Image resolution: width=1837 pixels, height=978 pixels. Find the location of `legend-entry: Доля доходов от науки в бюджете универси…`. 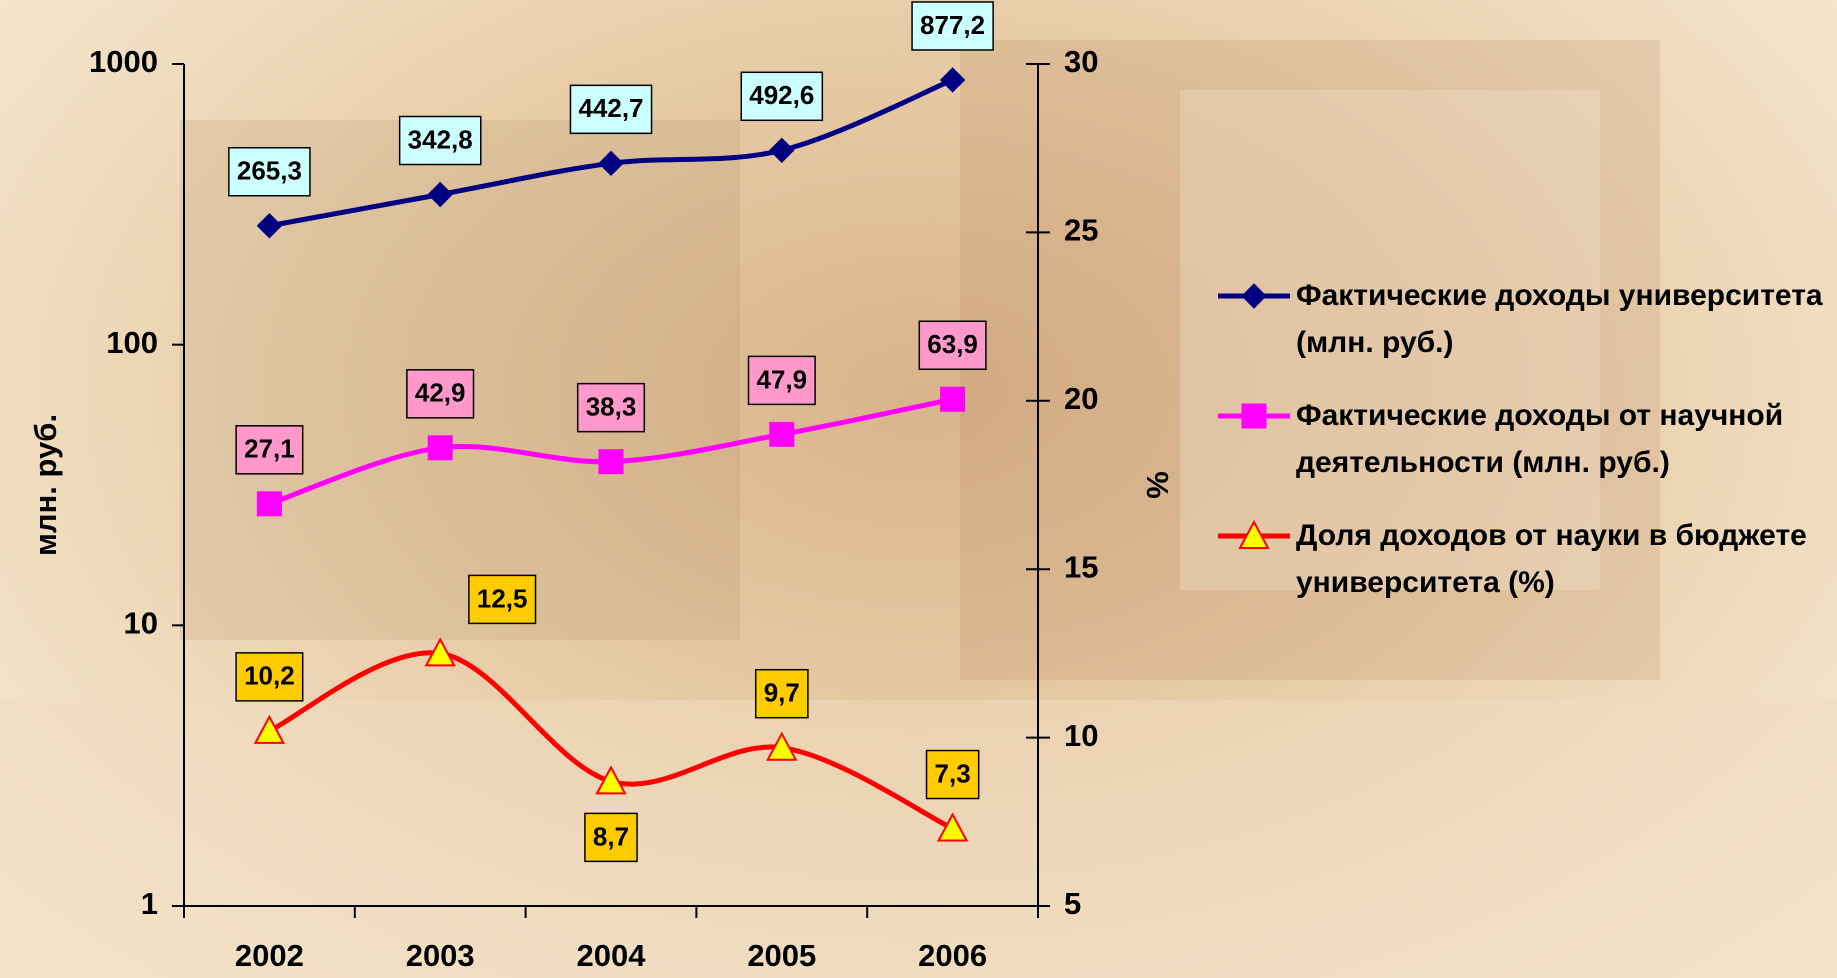

legend-entry: Доля доходов от науки в бюджете универси… is located at coordinates (1523, 559).